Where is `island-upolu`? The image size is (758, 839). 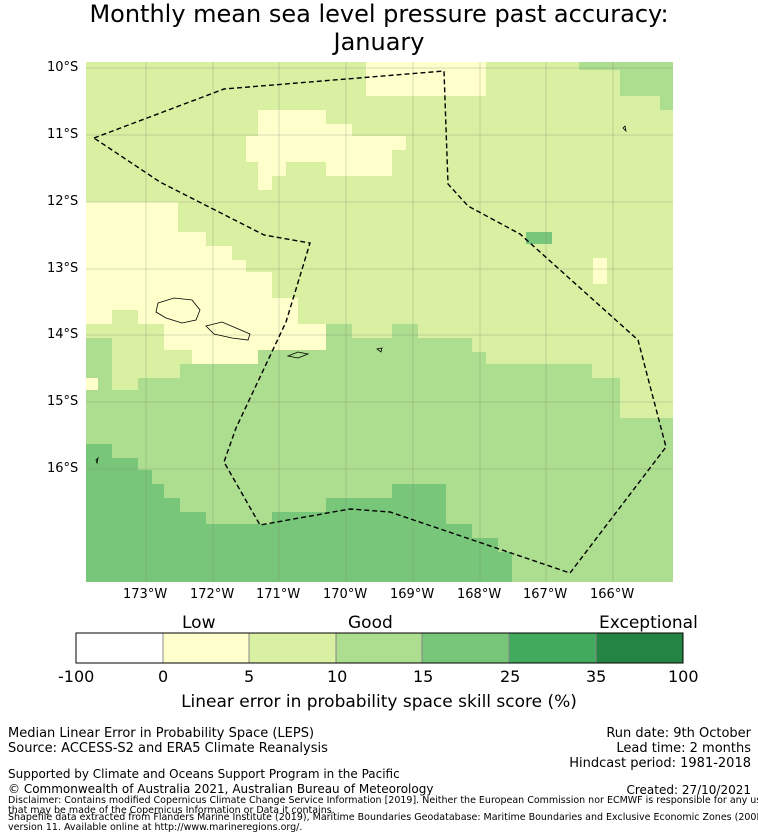 island-upolu is located at coordinates (228, 331).